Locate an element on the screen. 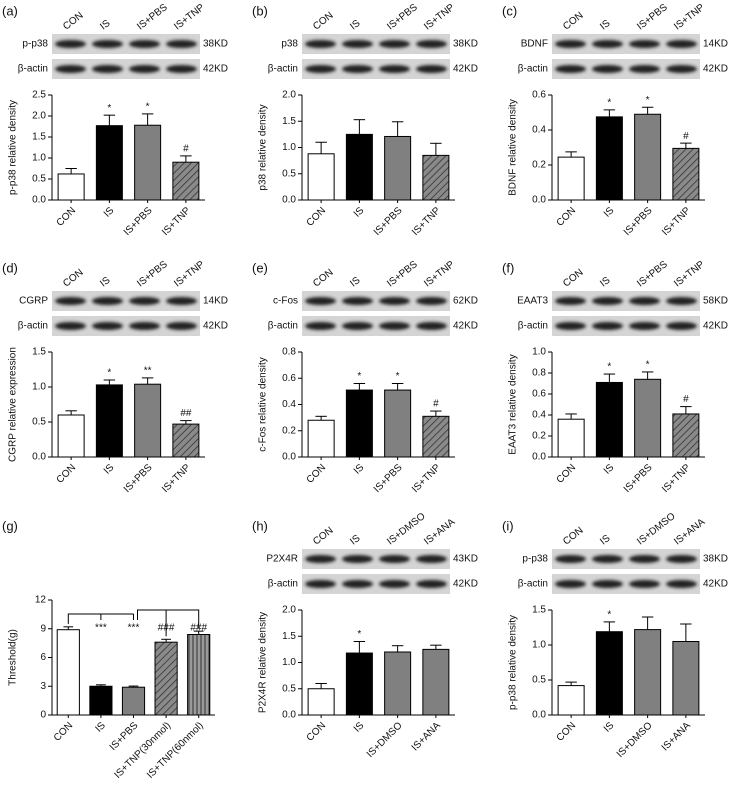 The image size is (748, 794). bracket is located at coordinates (168, 623).